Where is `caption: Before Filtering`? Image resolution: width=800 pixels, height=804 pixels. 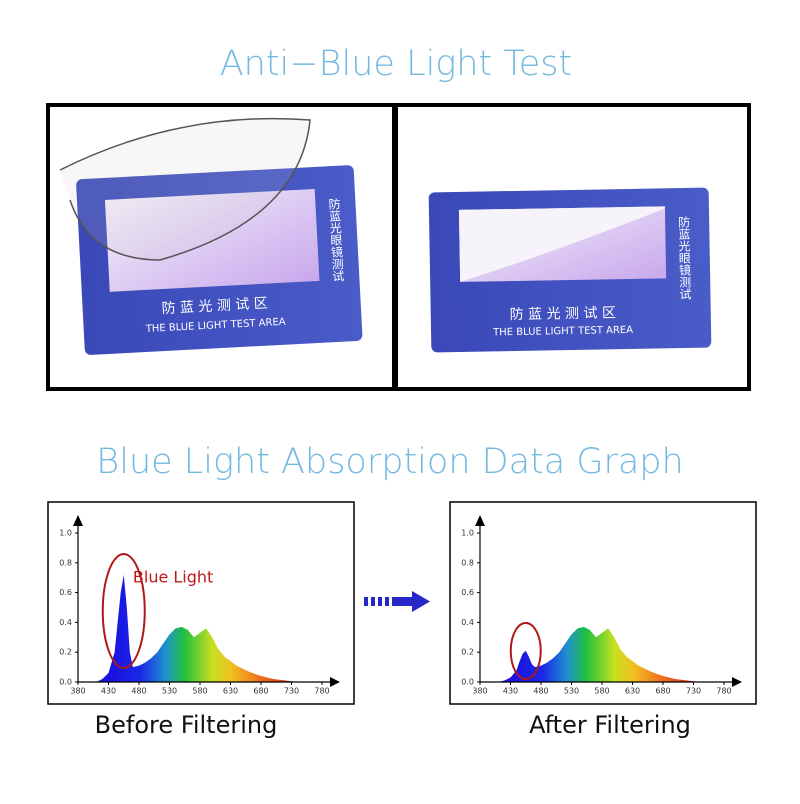 caption: Before Filtering is located at coordinates (186, 725).